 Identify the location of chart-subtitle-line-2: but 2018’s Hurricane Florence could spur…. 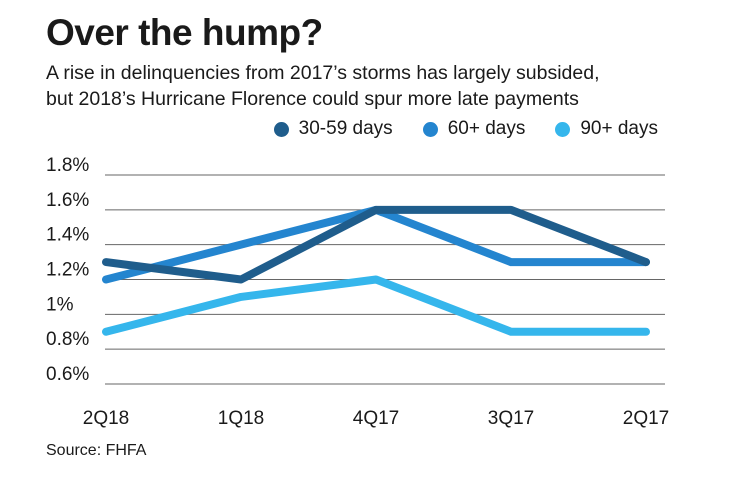
(312, 99).